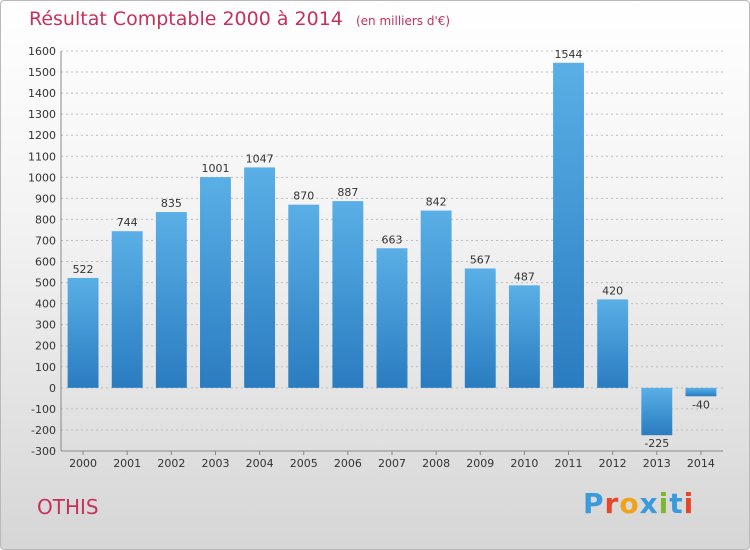 Image resolution: width=750 pixels, height=550 pixels. Describe the element at coordinates (45, 304) in the screenshot. I see `y-tick-label: 400` at that location.